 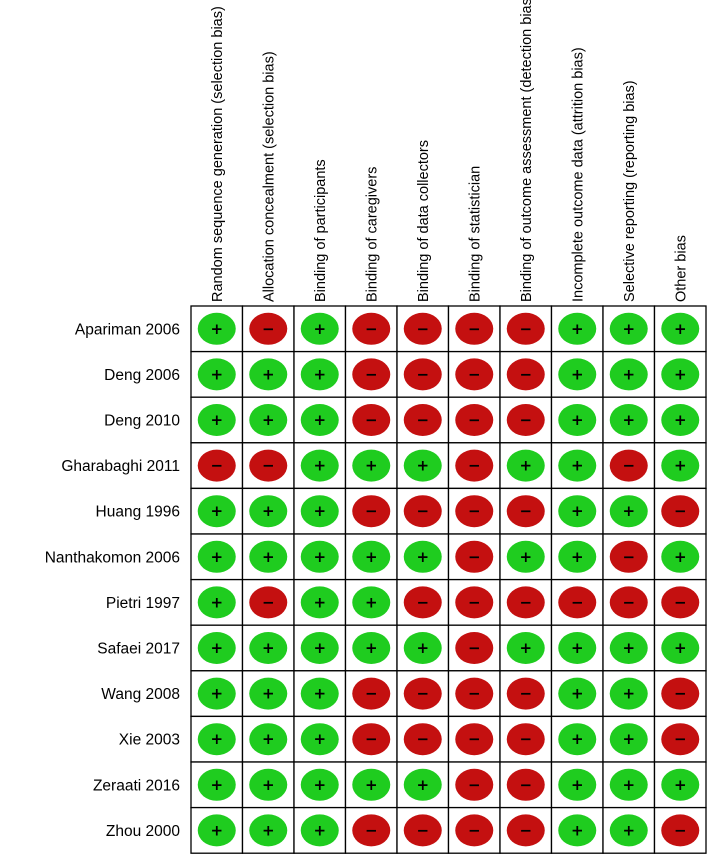 I want to click on study-label: Wang 2008, so click(x=140, y=694).